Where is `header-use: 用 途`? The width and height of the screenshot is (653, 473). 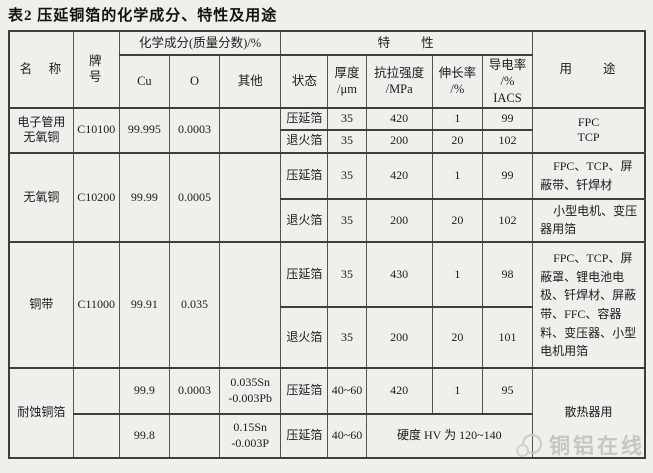 header-use: 用 途 is located at coordinates (589, 69).